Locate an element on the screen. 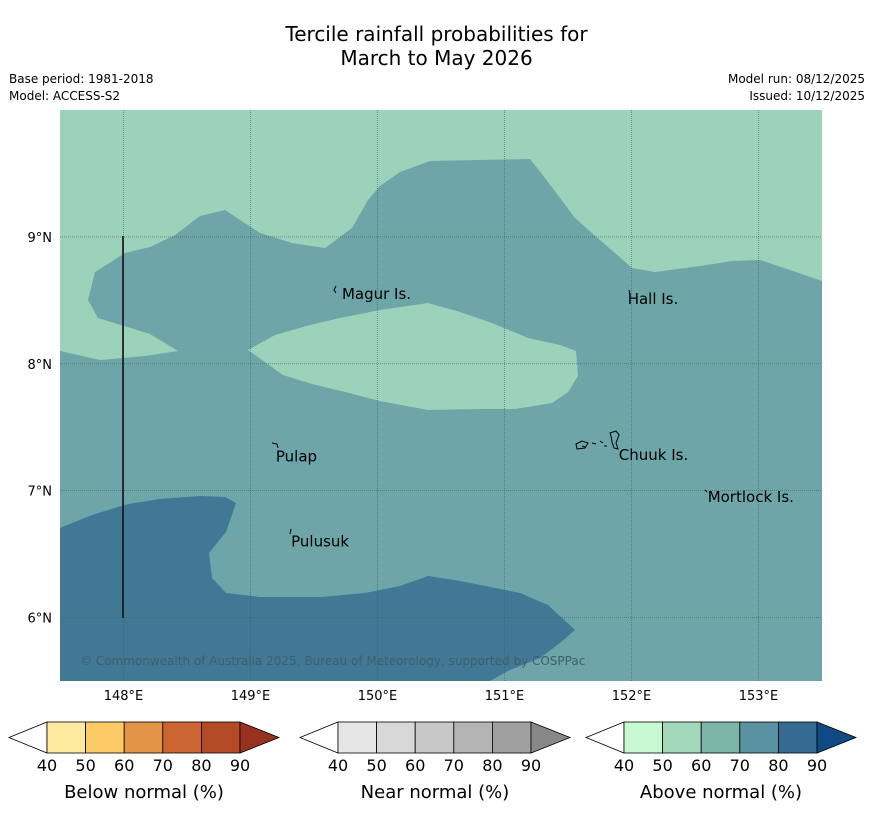 Image resolution: width=873 pixels, height=816 pixels. island-hall is located at coordinates (629, 292).